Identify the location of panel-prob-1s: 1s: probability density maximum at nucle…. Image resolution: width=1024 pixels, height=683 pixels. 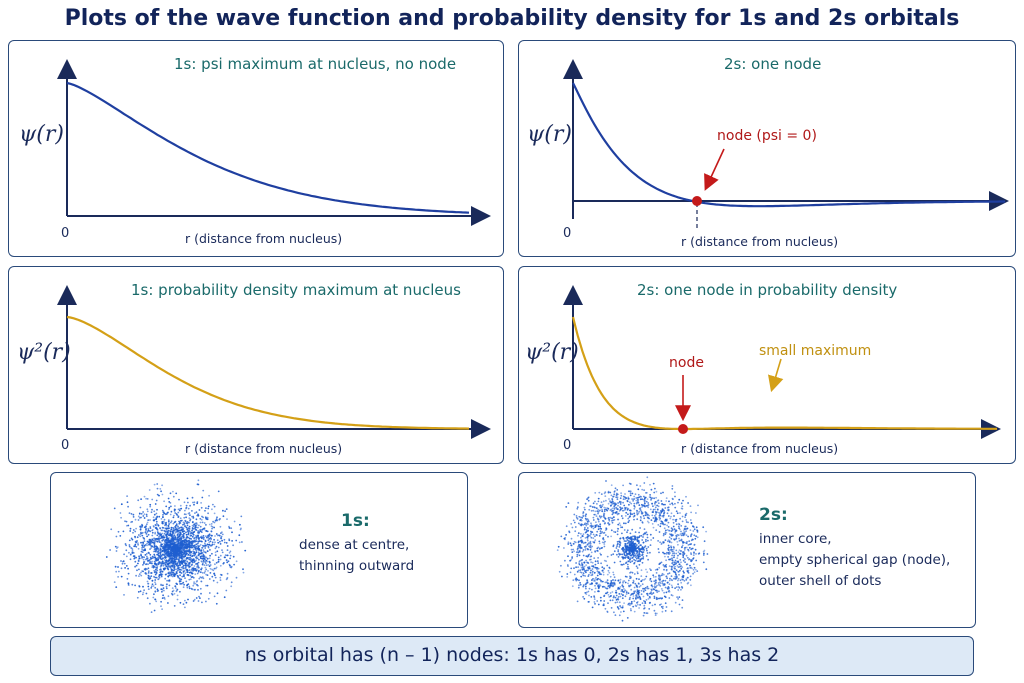
(256, 365).